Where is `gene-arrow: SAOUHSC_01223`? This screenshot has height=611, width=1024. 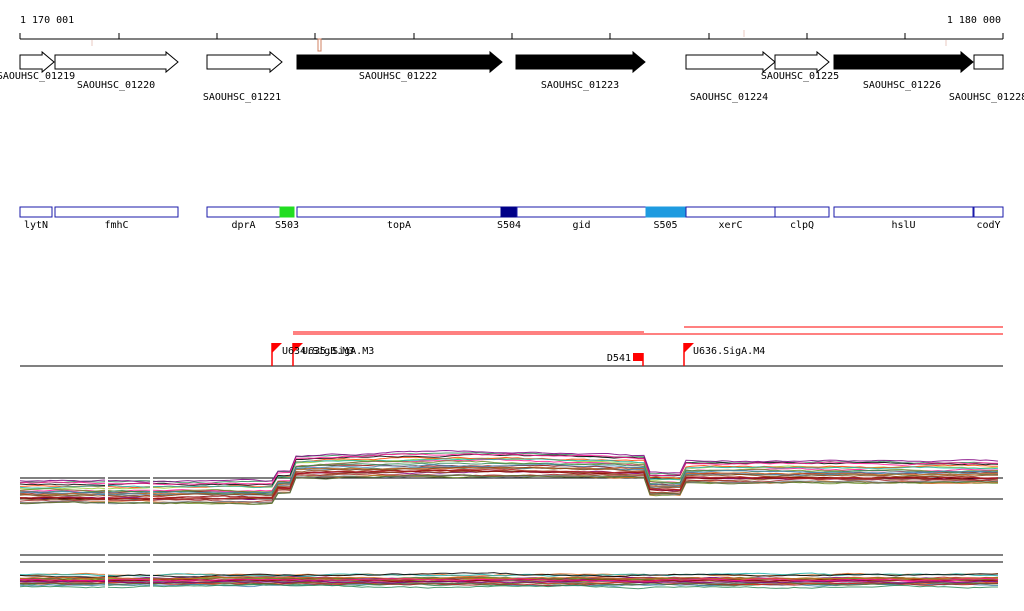
gene-arrow: SAOUHSC_01223 is located at coordinates (580, 70).